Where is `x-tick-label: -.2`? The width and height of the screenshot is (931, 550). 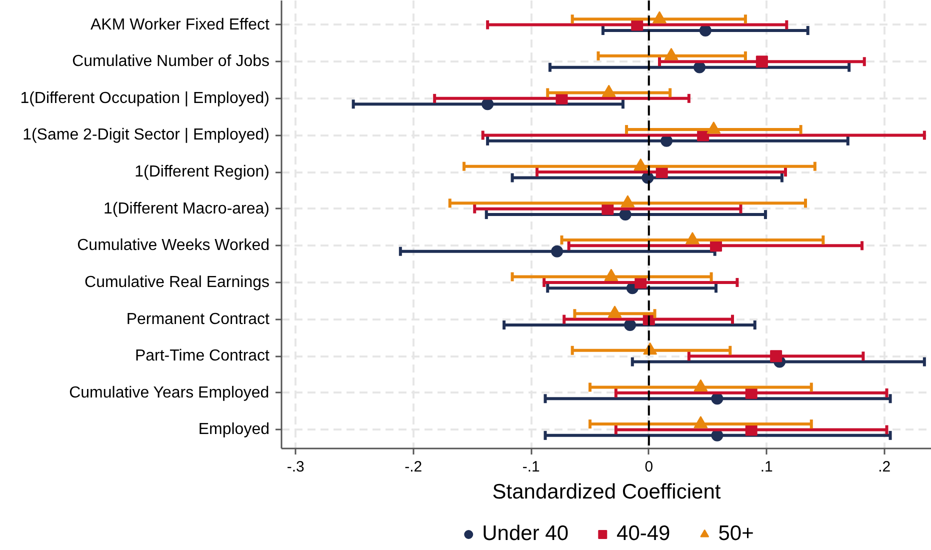
x-tick-label: -.2 is located at coordinates (413, 467).